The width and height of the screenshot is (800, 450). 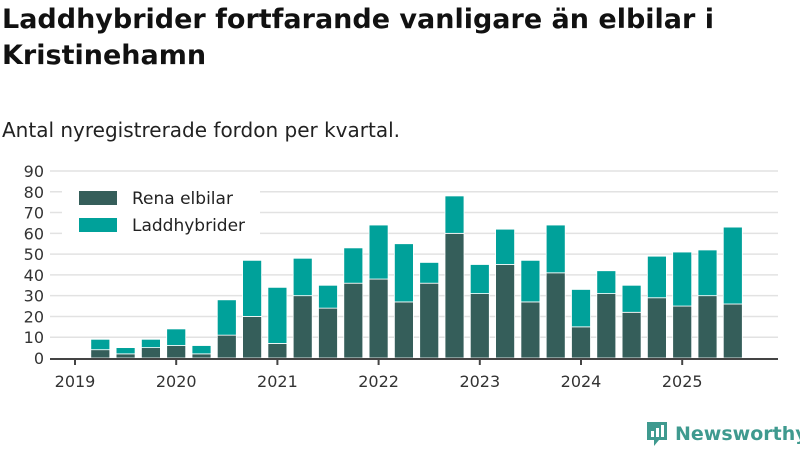 I want to click on legend-label: Rena elbilar, so click(x=182, y=199).